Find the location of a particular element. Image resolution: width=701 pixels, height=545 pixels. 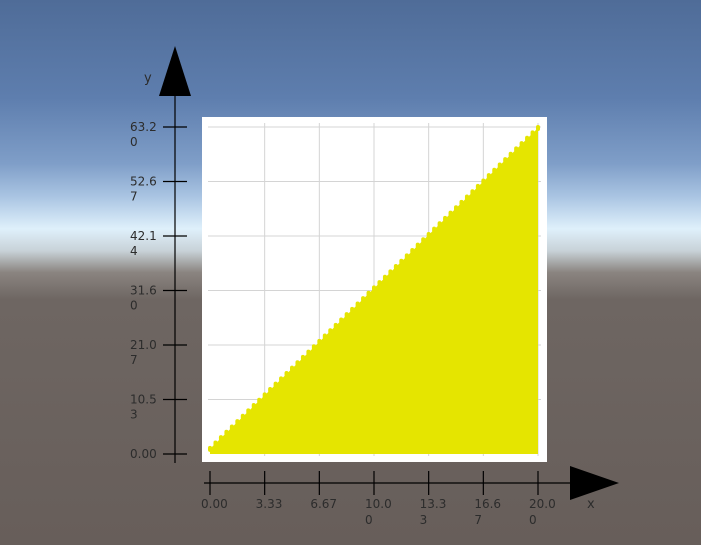

x-tick-label-line: 20.0 is located at coordinates (542, 504).